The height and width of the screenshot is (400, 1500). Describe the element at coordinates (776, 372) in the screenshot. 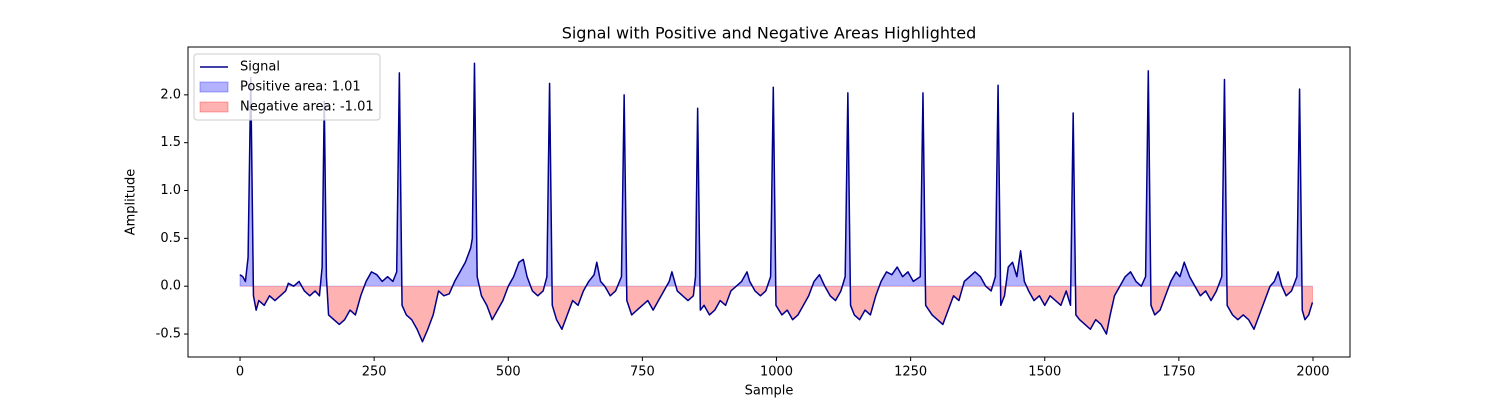

I see `x-tick-label: 1000` at that location.